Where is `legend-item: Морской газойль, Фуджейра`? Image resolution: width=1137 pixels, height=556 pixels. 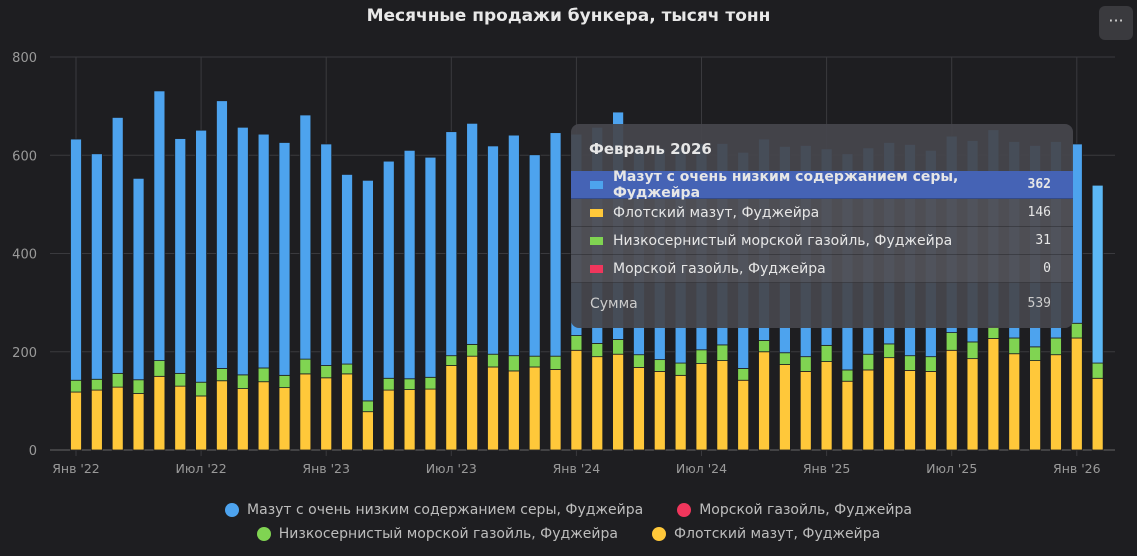
legend-item: Морской газойль, Фуджейра is located at coordinates (794, 510).